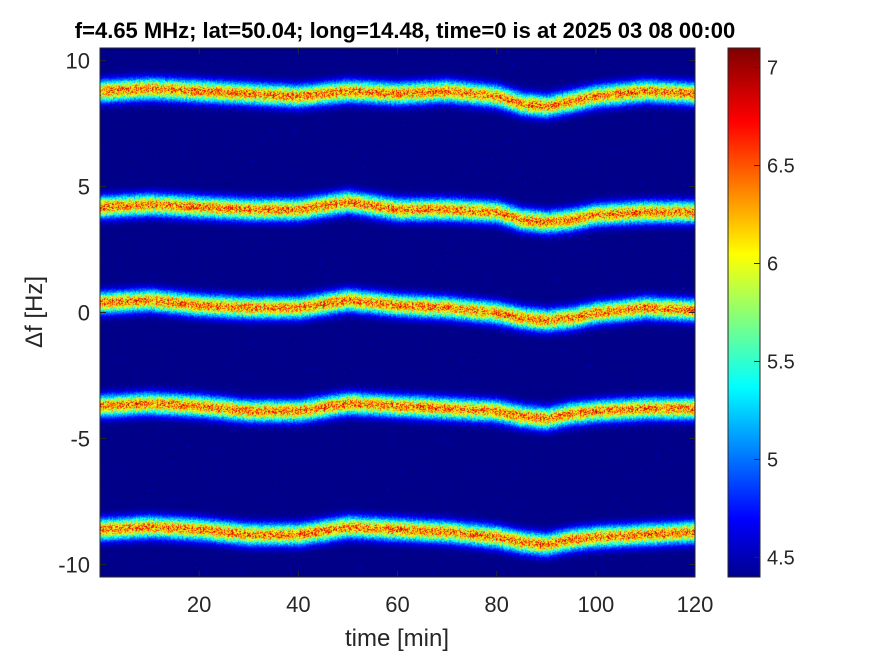  I want to click on x-tick-label: 80, so click(496, 604).